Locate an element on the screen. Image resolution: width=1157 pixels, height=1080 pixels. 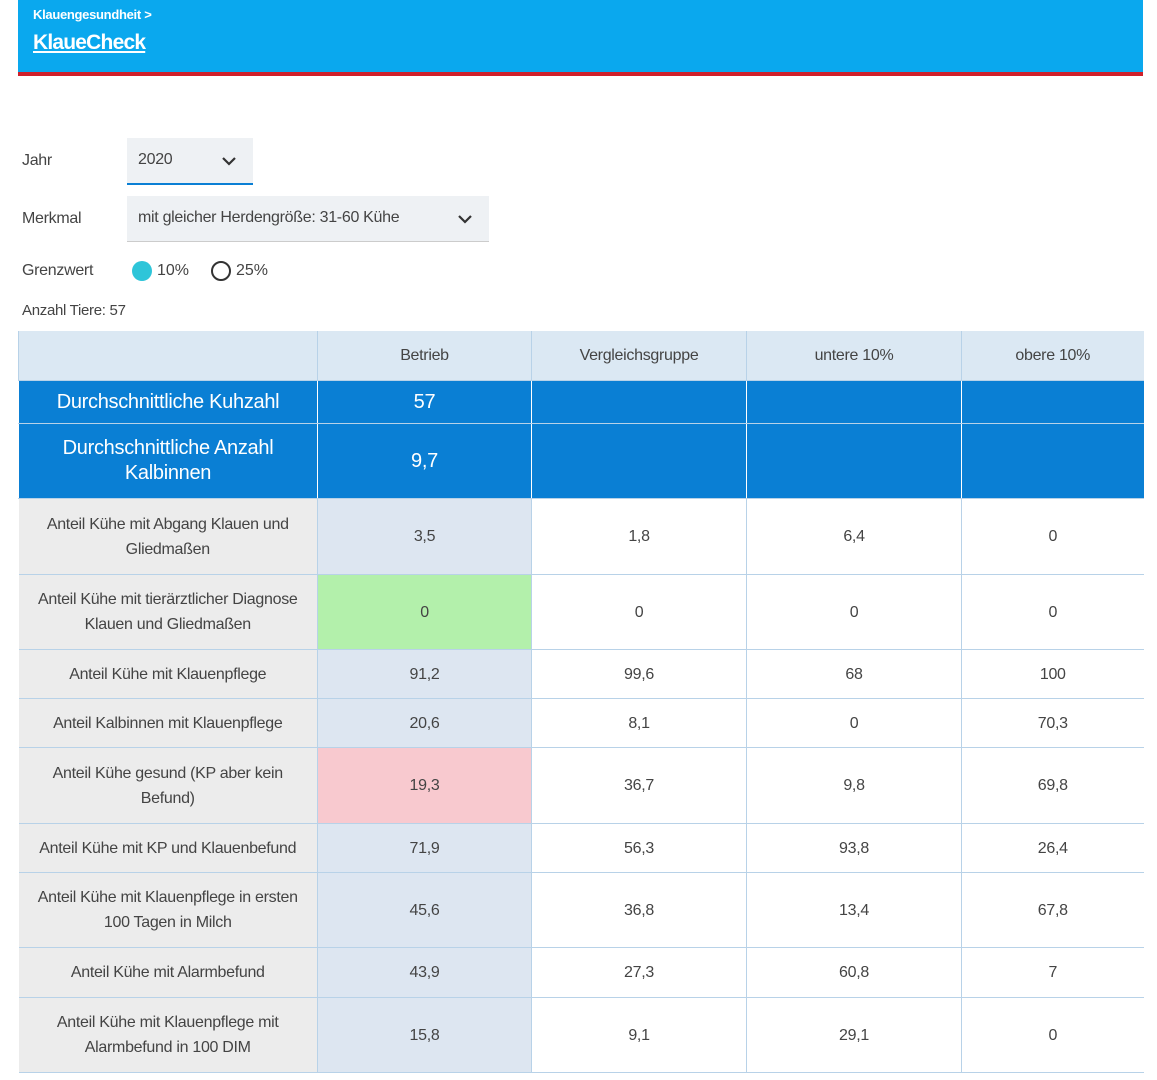
radio-label: 10% is located at coordinates (173, 270).